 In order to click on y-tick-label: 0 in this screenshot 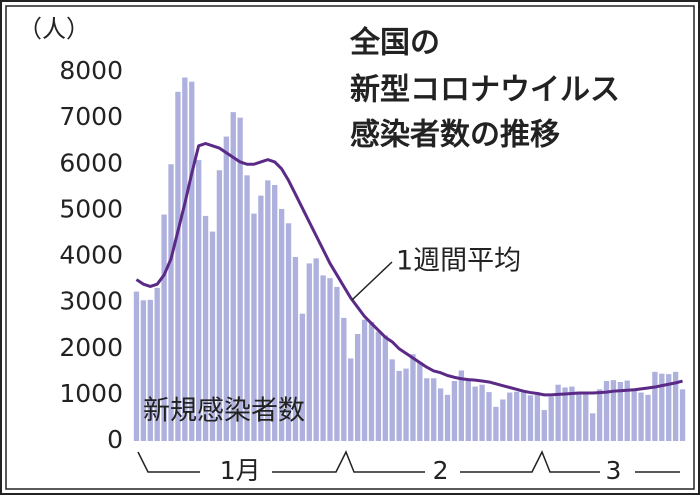, I will do `click(115, 439)`.